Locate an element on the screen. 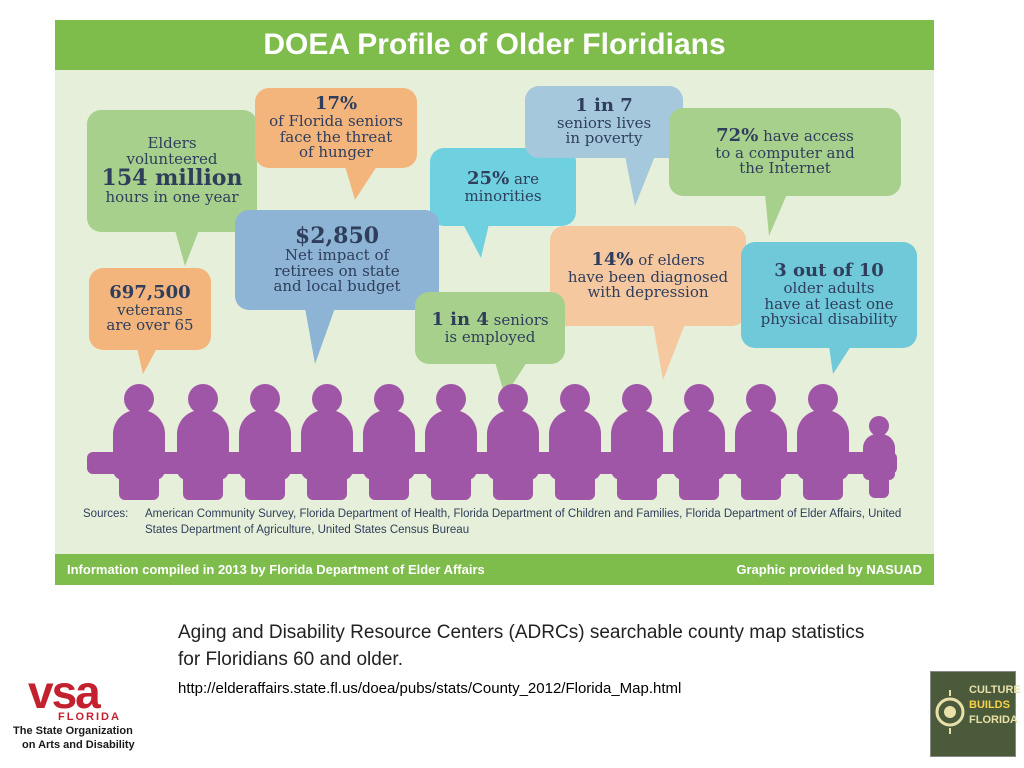  employed-rest: seniors is located at coordinates (521, 319).